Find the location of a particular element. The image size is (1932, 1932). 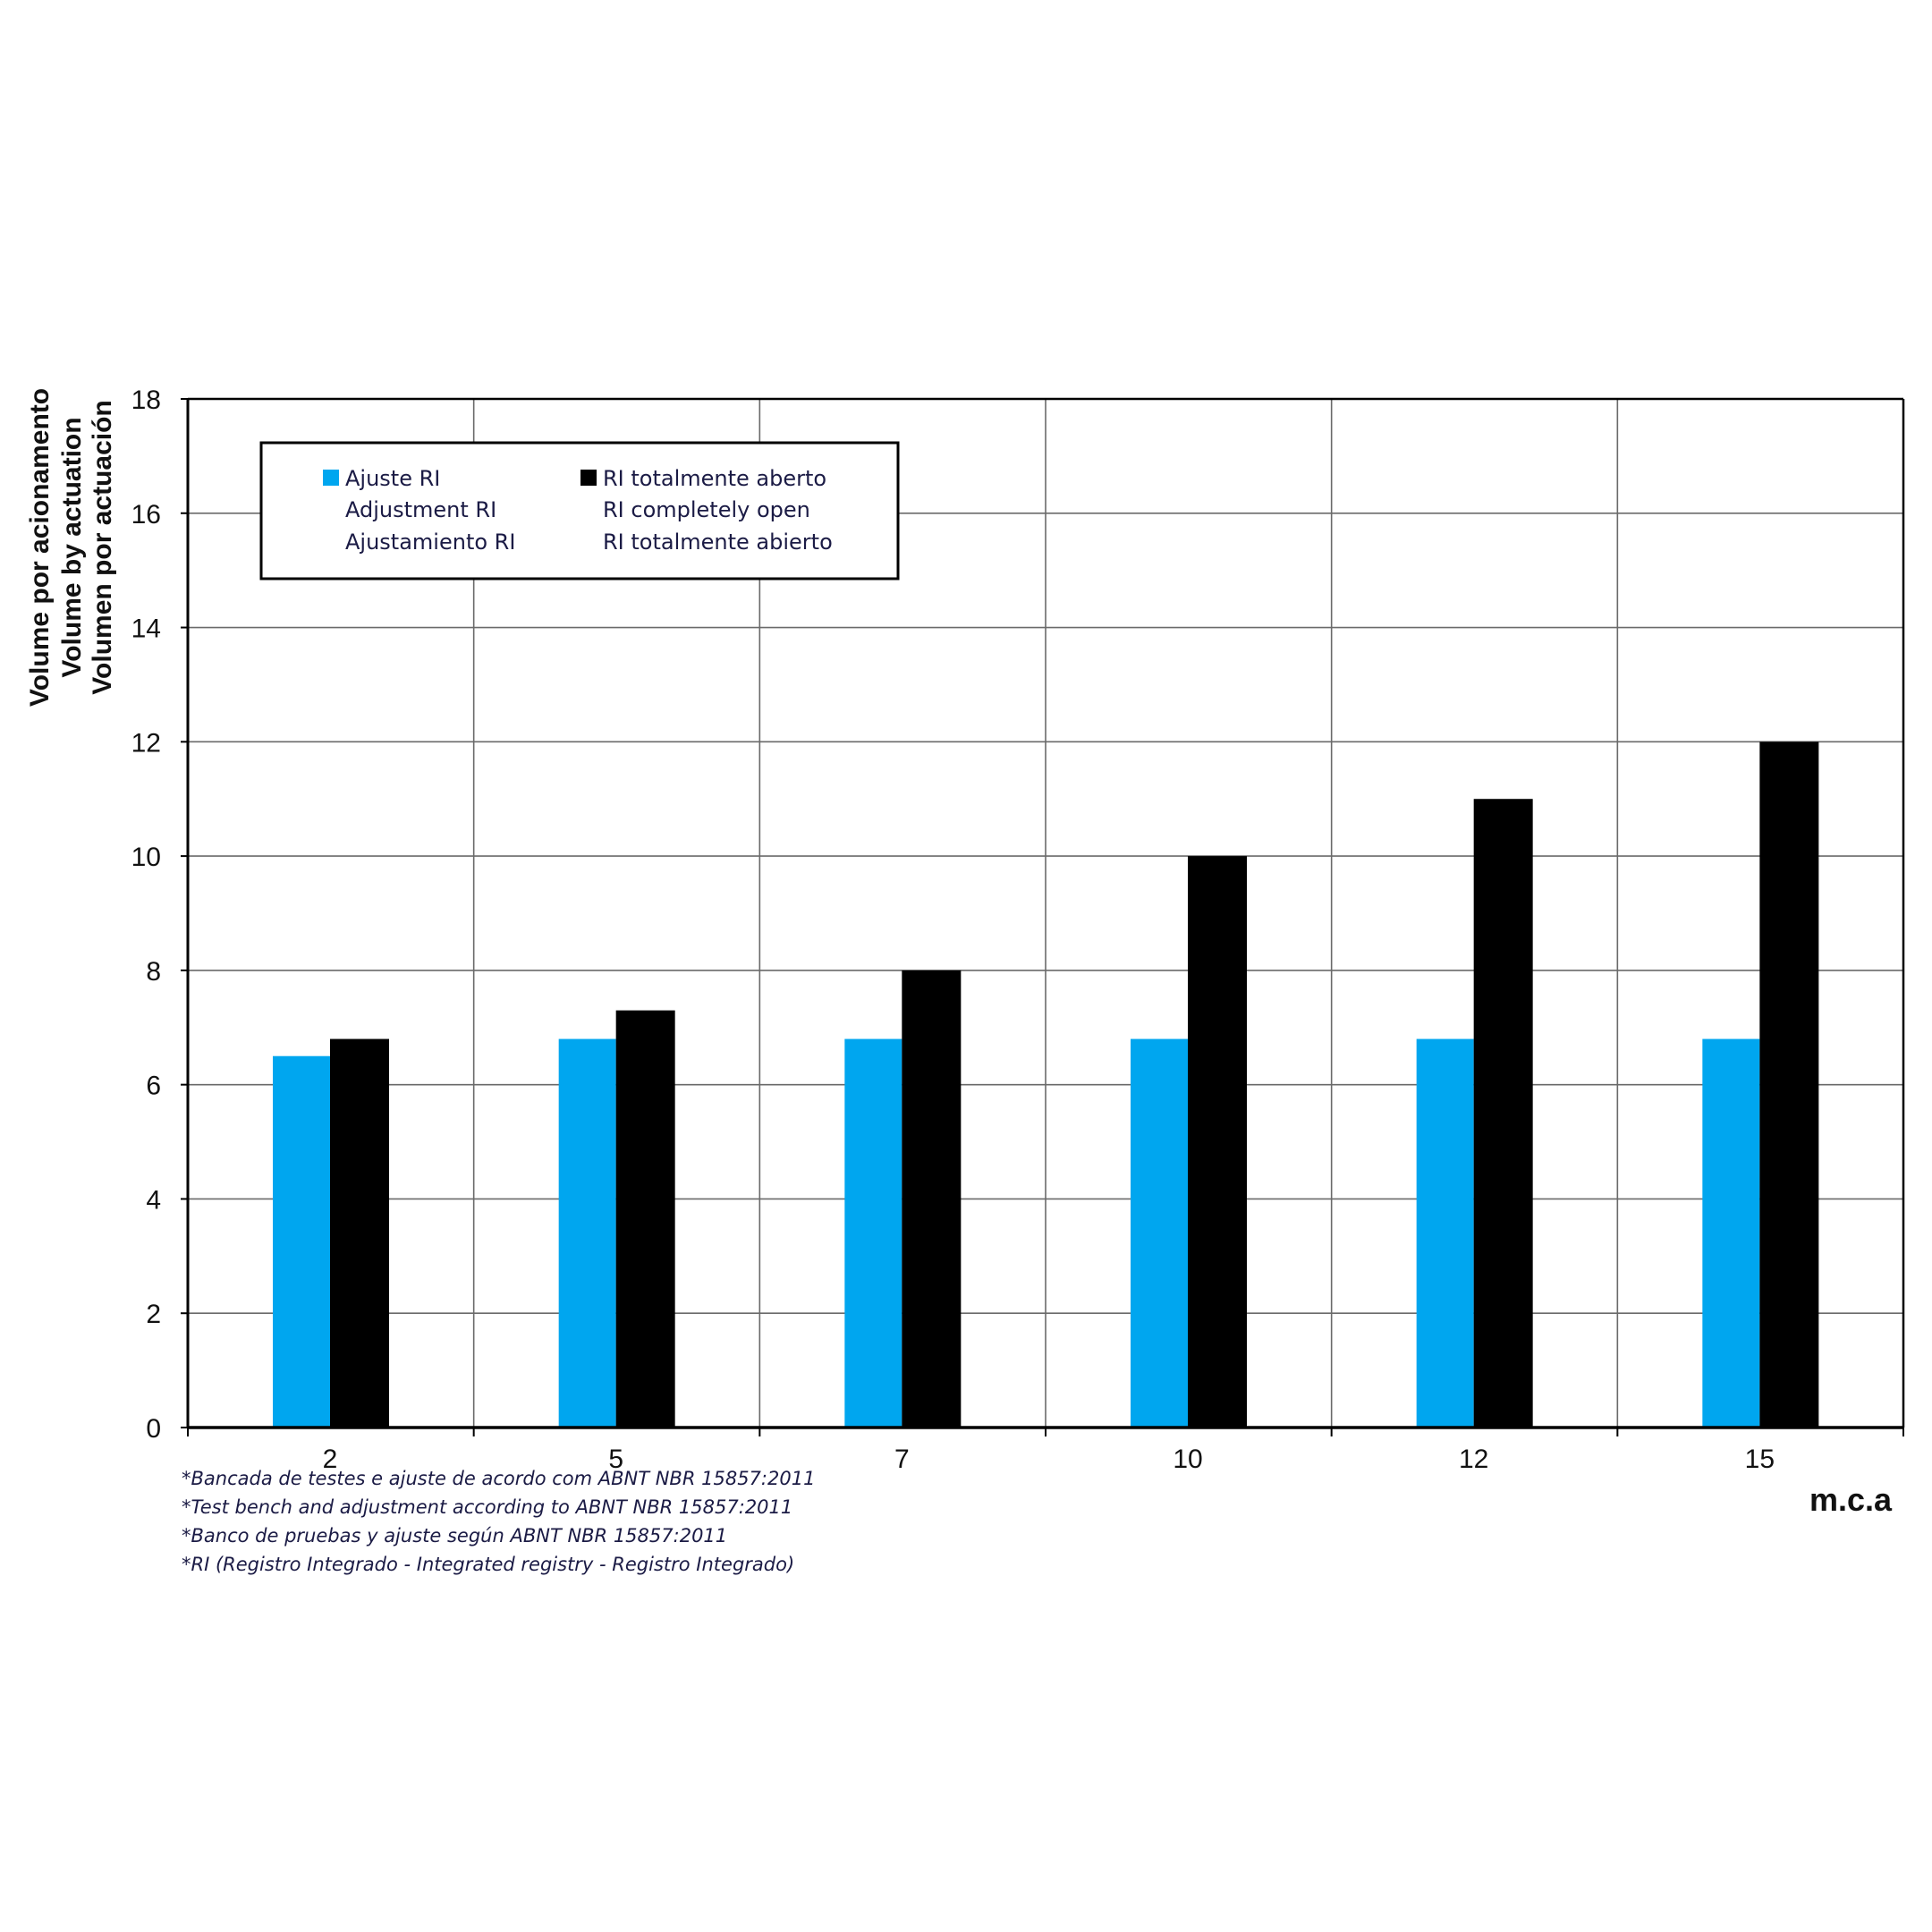

x-tick-label: 7 is located at coordinates (902, 1459).